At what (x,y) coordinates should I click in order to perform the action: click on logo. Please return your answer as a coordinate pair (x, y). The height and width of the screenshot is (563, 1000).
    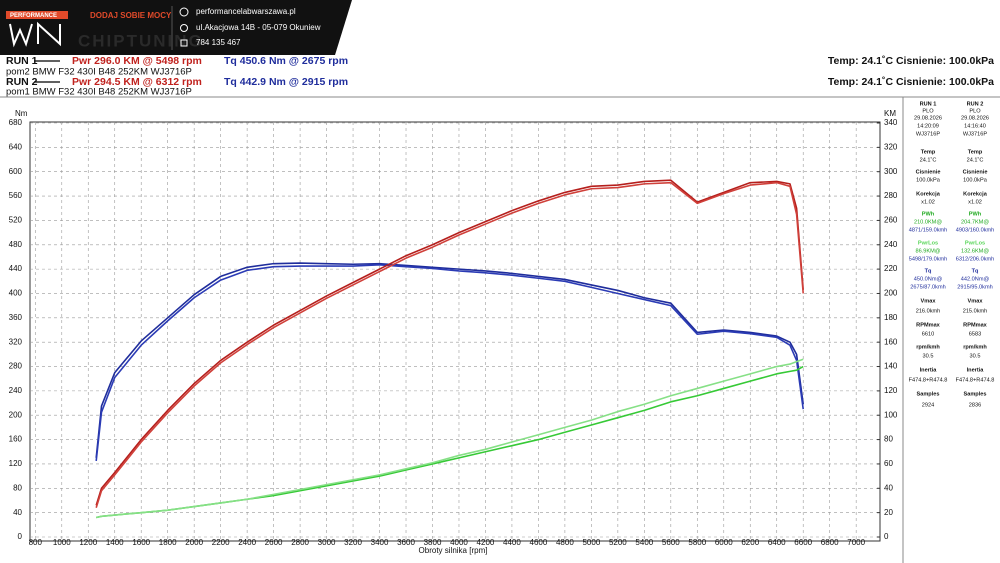
    Looking at the image, I should click on (35, 34).